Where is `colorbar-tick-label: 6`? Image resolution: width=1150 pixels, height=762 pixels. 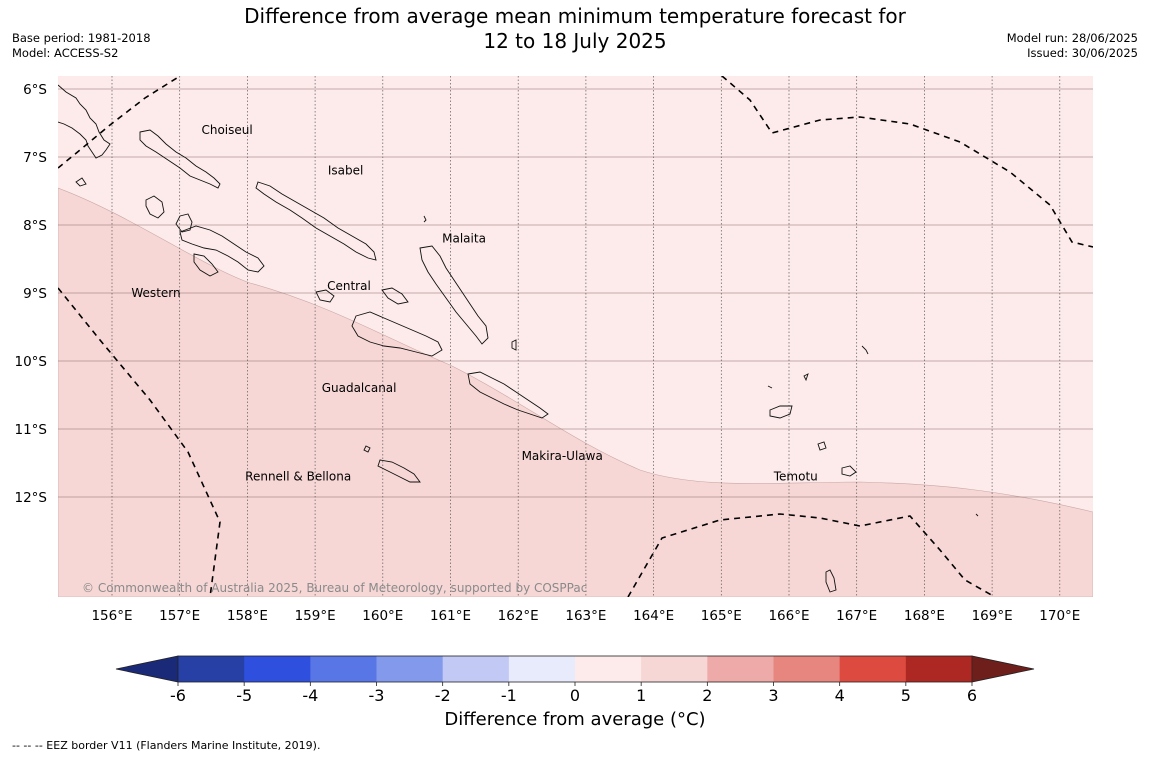
colorbar-tick-label: 6 is located at coordinates (972, 695).